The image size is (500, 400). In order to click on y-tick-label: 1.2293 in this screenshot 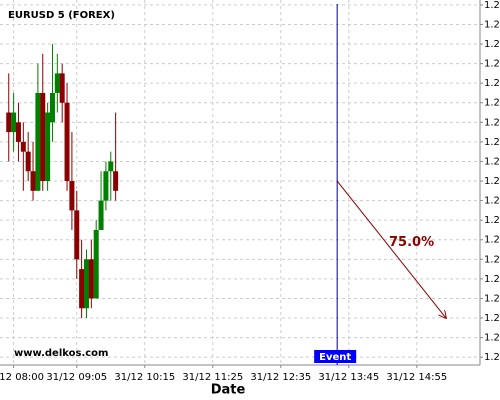, I will do `click(492, 161)`.